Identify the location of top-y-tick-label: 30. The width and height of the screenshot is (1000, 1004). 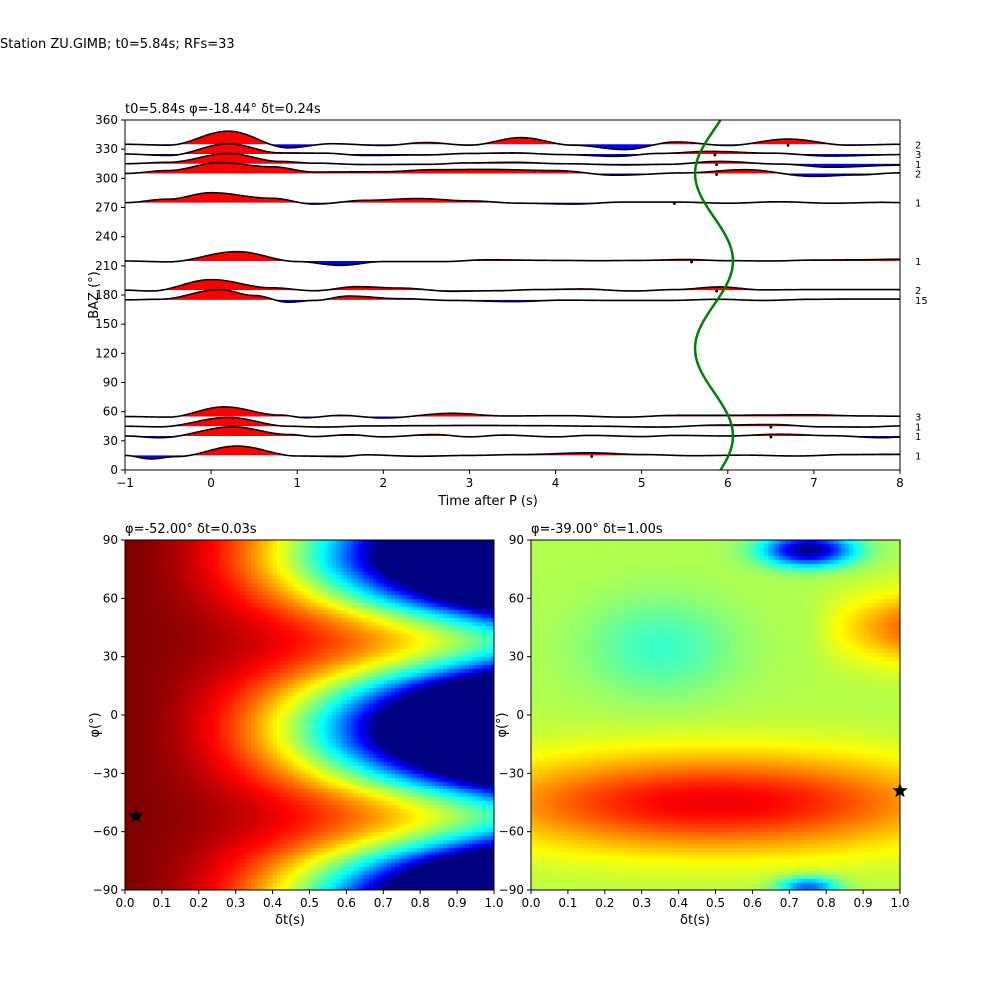
(110, 441).